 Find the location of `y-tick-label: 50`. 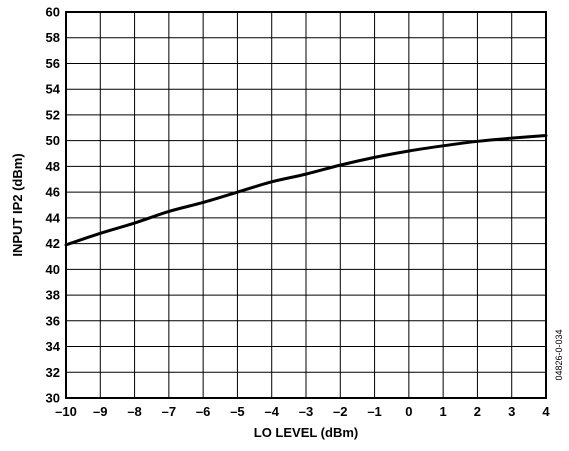

y-tick-label: 50 is located at coordinates (53, 140).